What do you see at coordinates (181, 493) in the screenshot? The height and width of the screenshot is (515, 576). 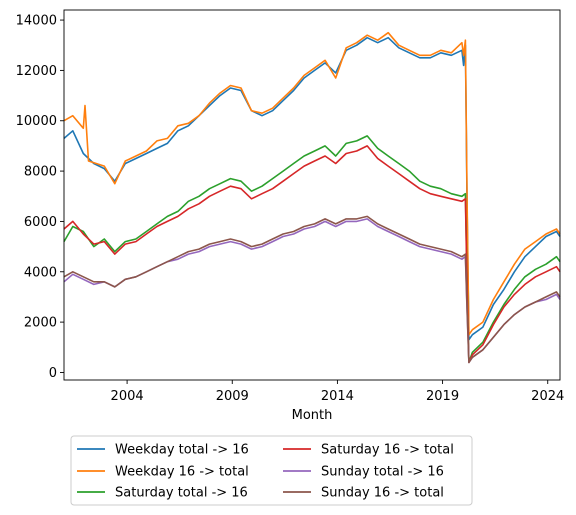 I see `legend-label: Saturday total -> 16` at bounding box center [181, 493].